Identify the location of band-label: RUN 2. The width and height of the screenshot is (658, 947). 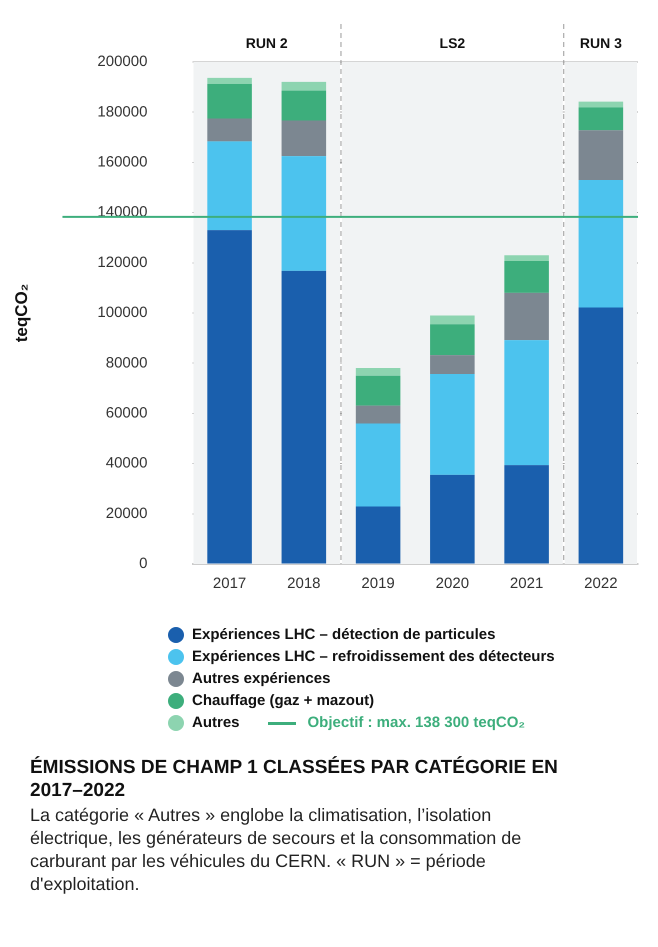
(267, 42).